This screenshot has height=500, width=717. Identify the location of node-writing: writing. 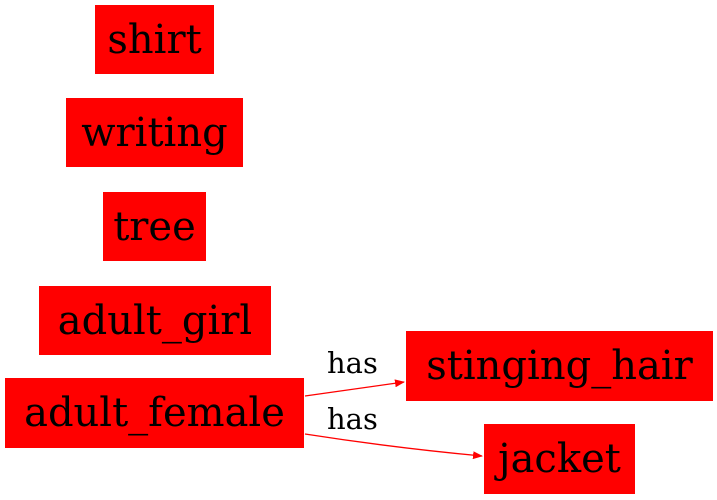
(154, 132).